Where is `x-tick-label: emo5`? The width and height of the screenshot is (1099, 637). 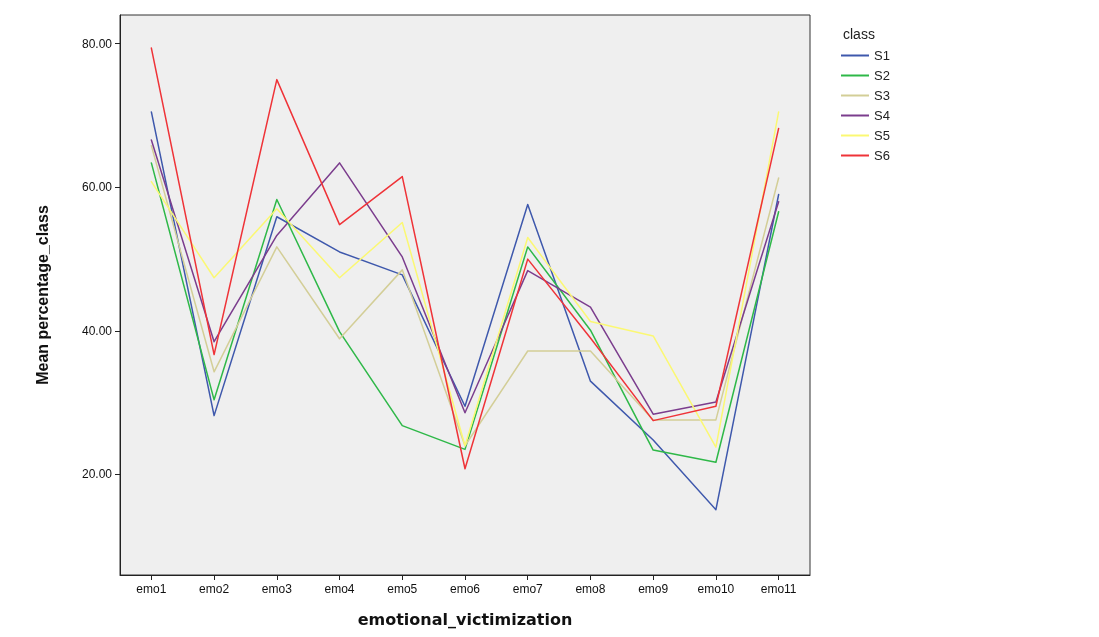
x-tick-label: emo5 is located at coordinates (402, 589).